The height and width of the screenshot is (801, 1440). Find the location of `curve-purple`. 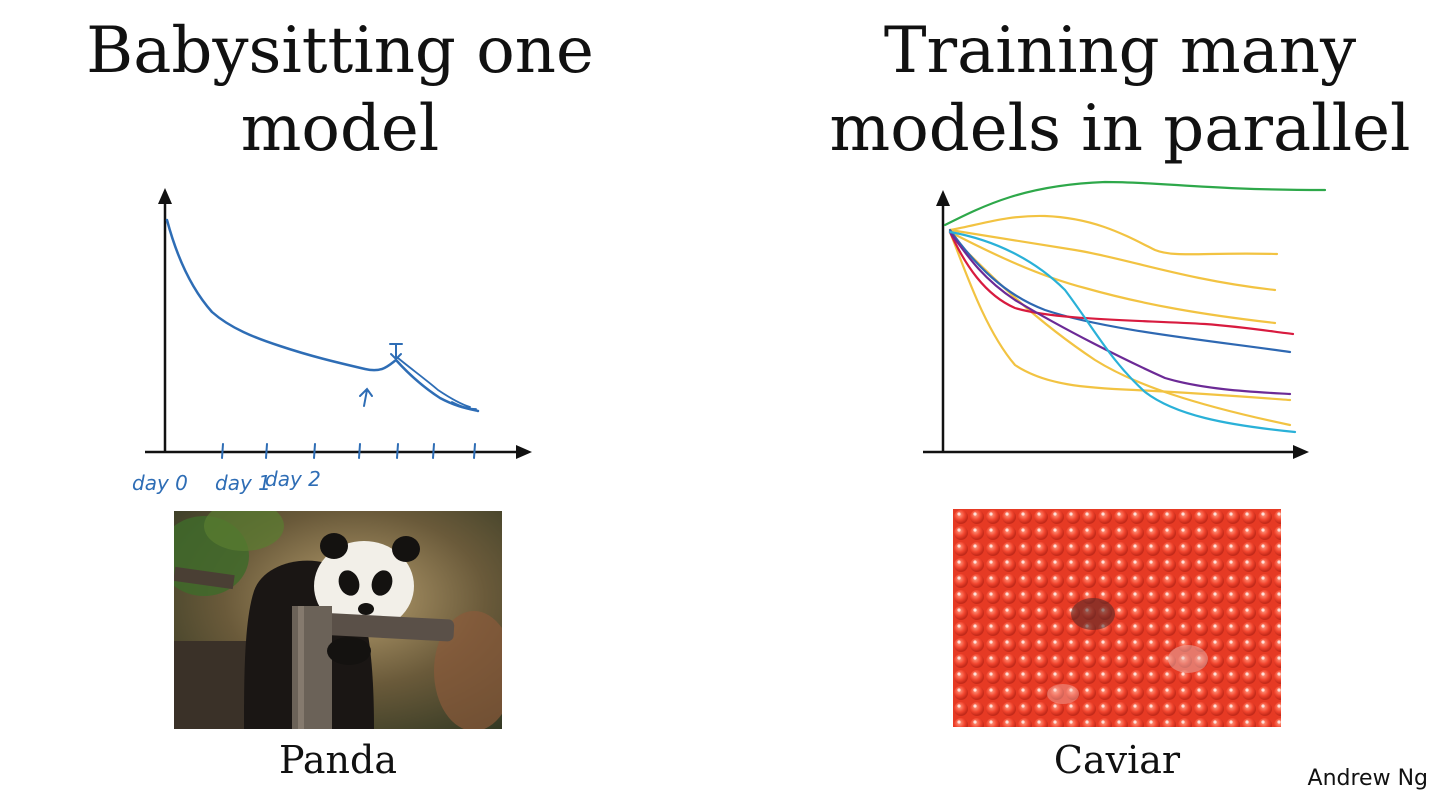

curve-purple is located at coordinates (1120, 313).